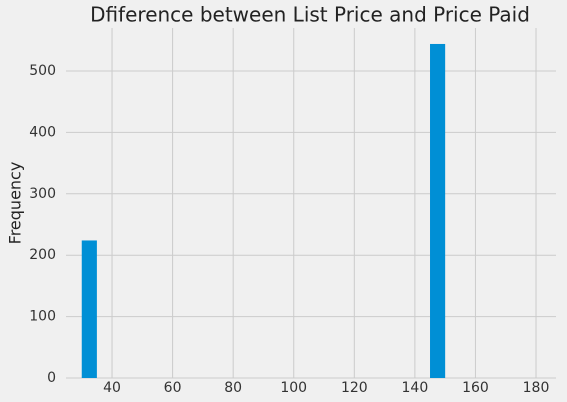 The image size is (567, 402). What do you see at coordinates (173, 388) in the screenshot?
I see `x-tick-label: 60` at bounding box center [173, 388].